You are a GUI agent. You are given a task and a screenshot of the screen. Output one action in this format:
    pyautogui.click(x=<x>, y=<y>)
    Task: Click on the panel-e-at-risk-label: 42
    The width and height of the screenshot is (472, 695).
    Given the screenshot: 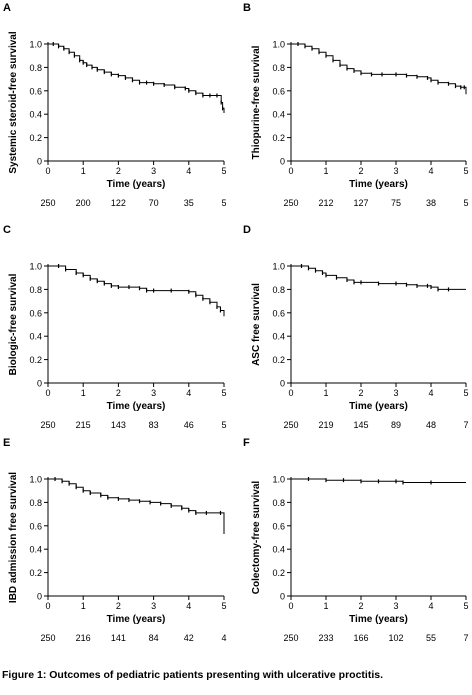 What is the action you would take?
    pyautogui.click(x=189, y=638)
    